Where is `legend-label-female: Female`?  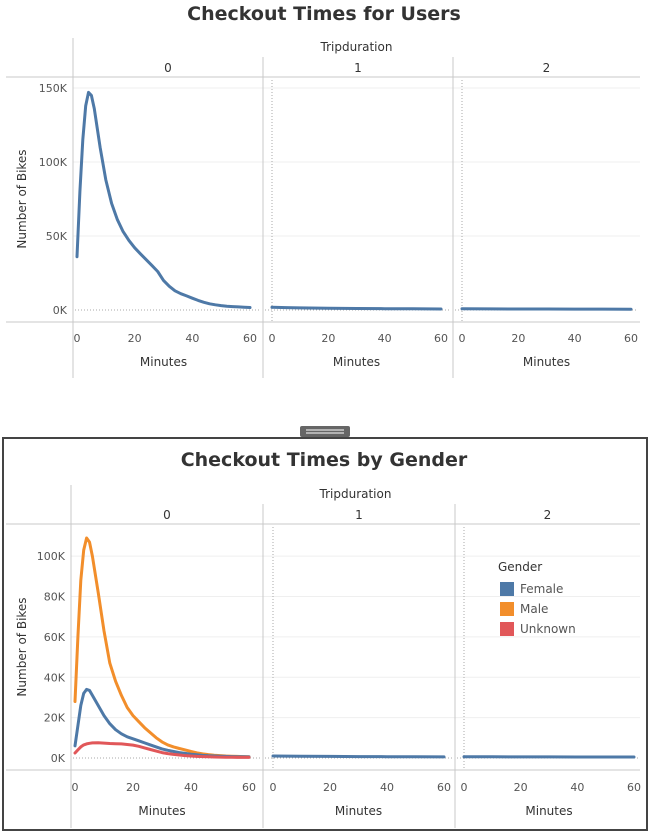 legend-label-female: Female is located at coordinates (541, 589).